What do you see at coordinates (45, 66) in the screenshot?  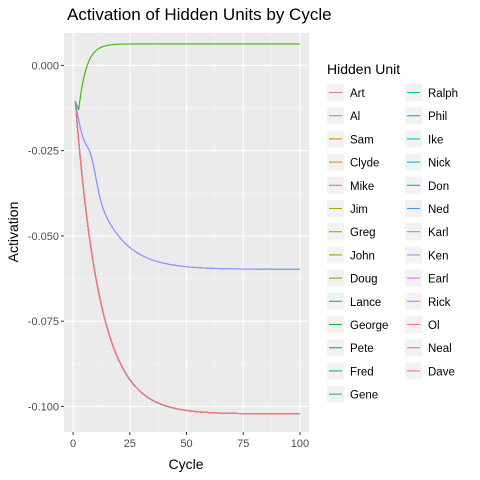 I see `y-tick-label: 0.000` at bounding box center [45, 66].